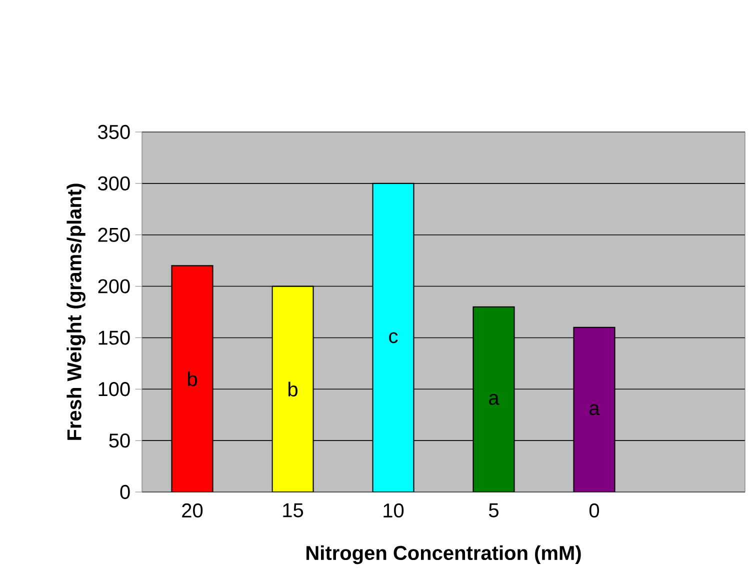  Describe the element at coordinates (125, 492) in the screenshot. I see `y-tick-label: 0` at that location.